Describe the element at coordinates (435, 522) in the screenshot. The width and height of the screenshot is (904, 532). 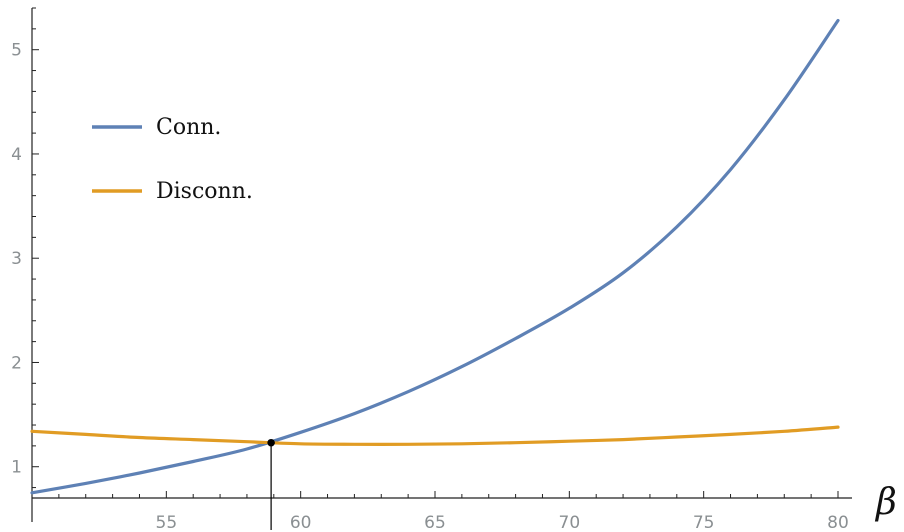
I see `x-tick-label: 65` at that location.